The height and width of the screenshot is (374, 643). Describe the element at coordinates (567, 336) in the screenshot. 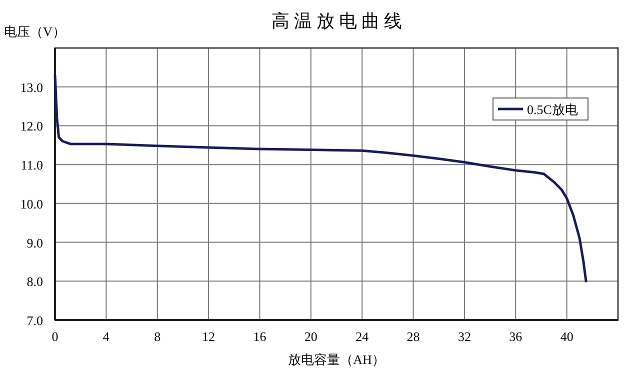

I see `x-tick-label: 40` at that location.